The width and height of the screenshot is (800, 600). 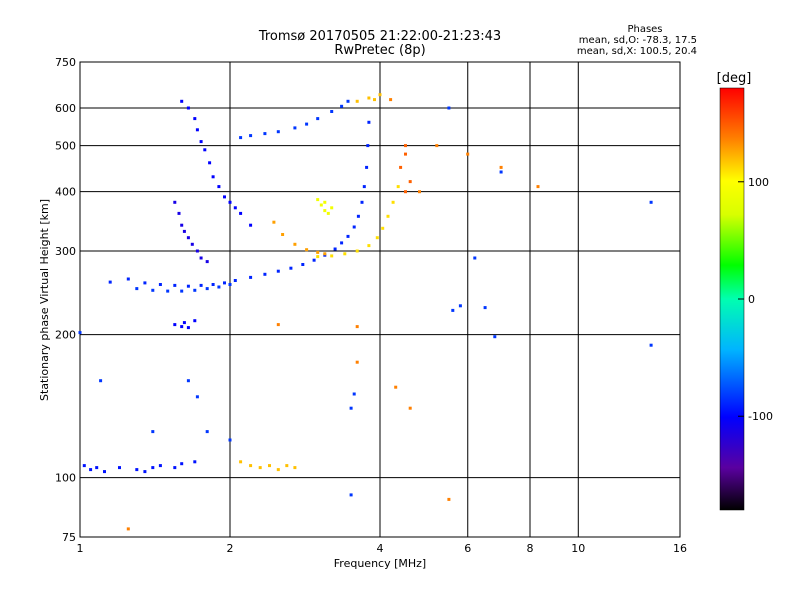 I want to click on x-tick-label: 8, so click(x=530, y=548).